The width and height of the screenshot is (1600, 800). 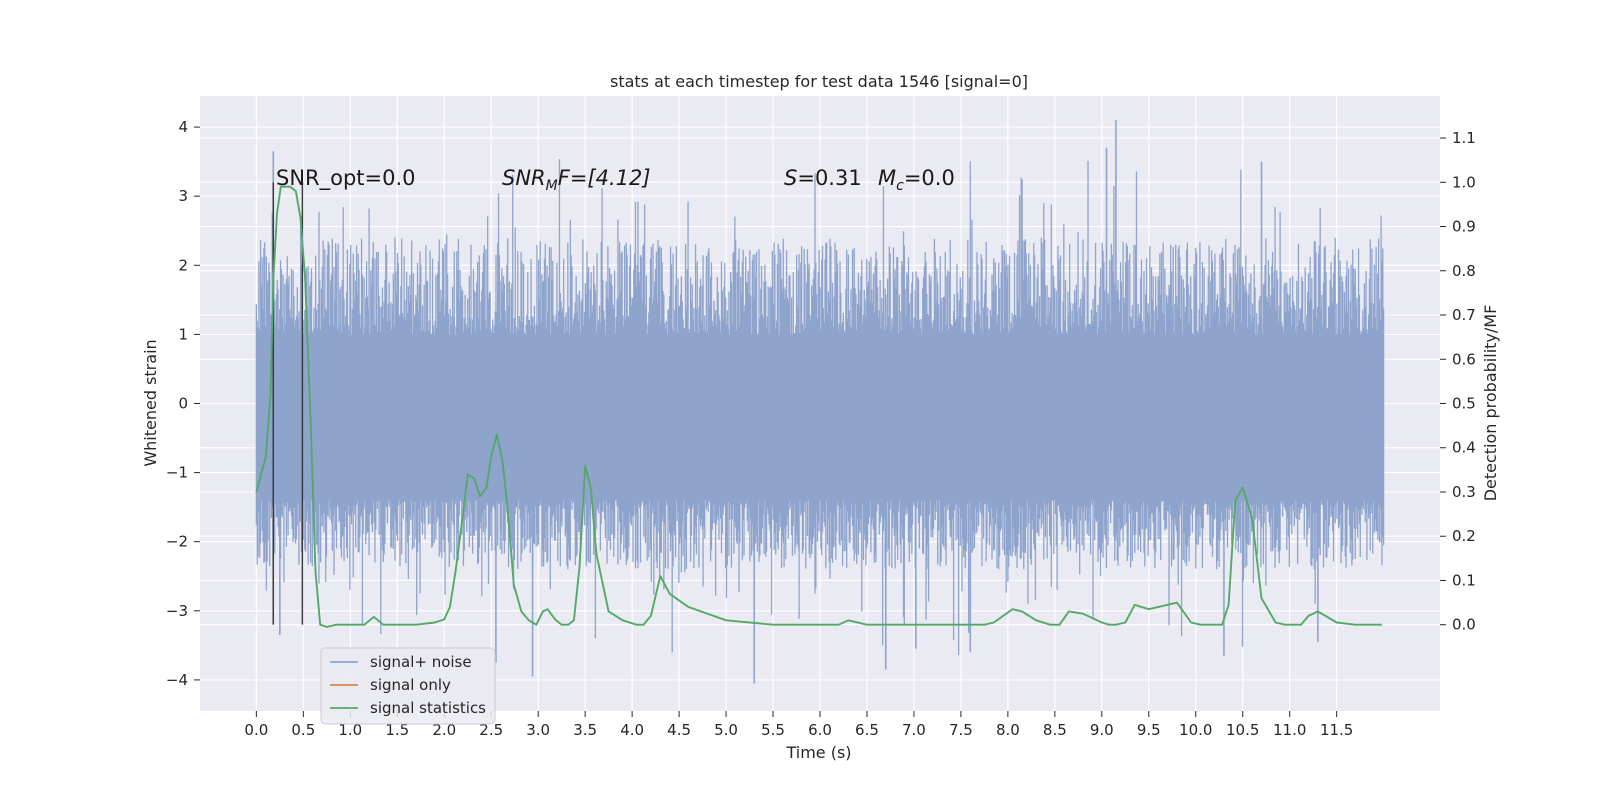 What do you see at coordinates (444, 730) in the screenshot?
I see `x-tick-label: 2.0` at bounding box center [444, 730].